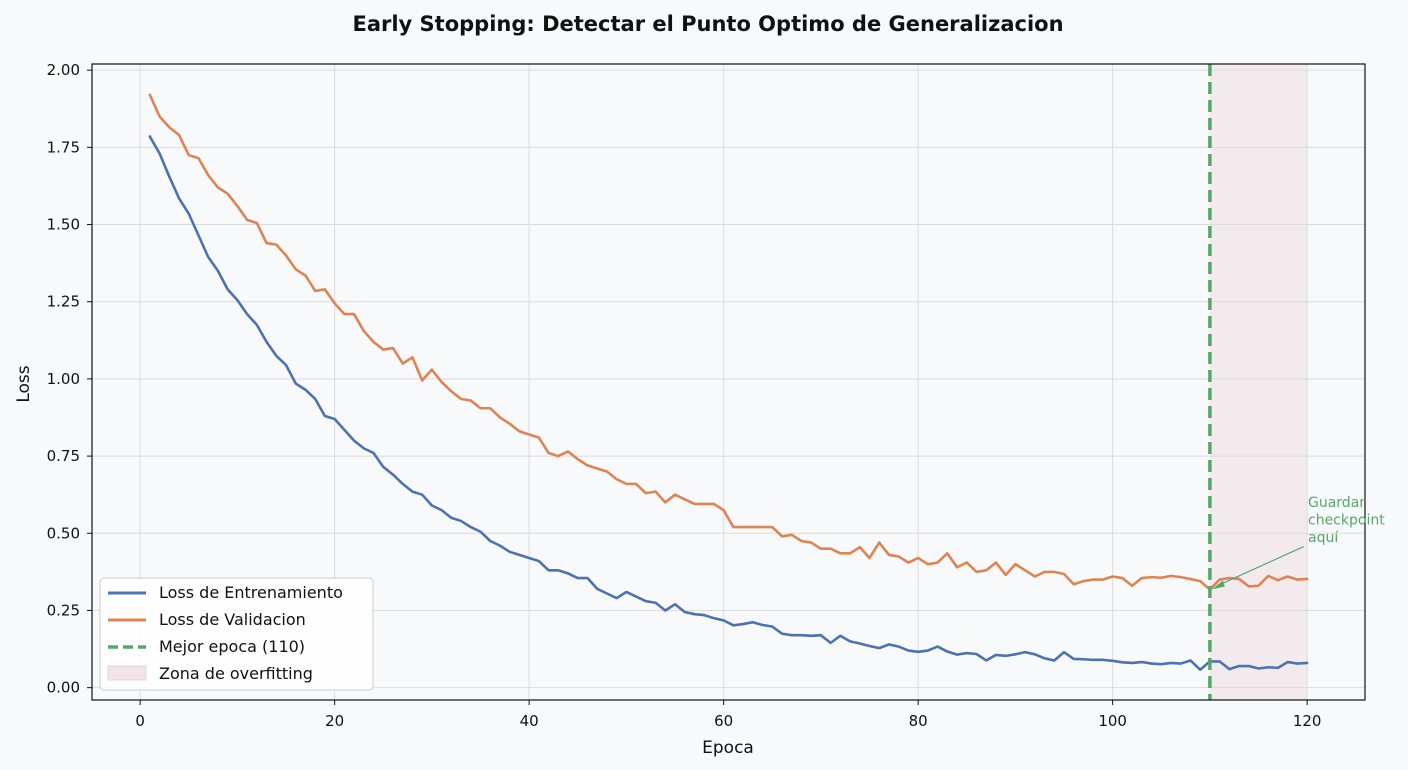 This screenshot has width=1408, height=770. What do you see at coordinates (232, 646) in the screenshot?
I see `legend-label-best-epoch: Mejor epoca (110)` at bounding box center [232, 646].